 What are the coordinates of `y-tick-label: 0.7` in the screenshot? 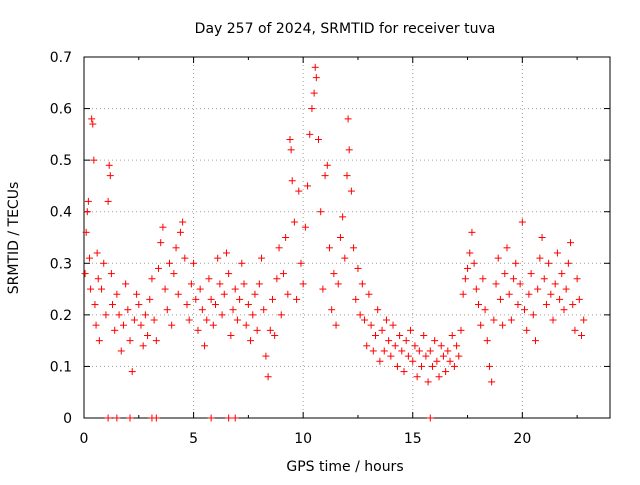 It's located at (61, 58).